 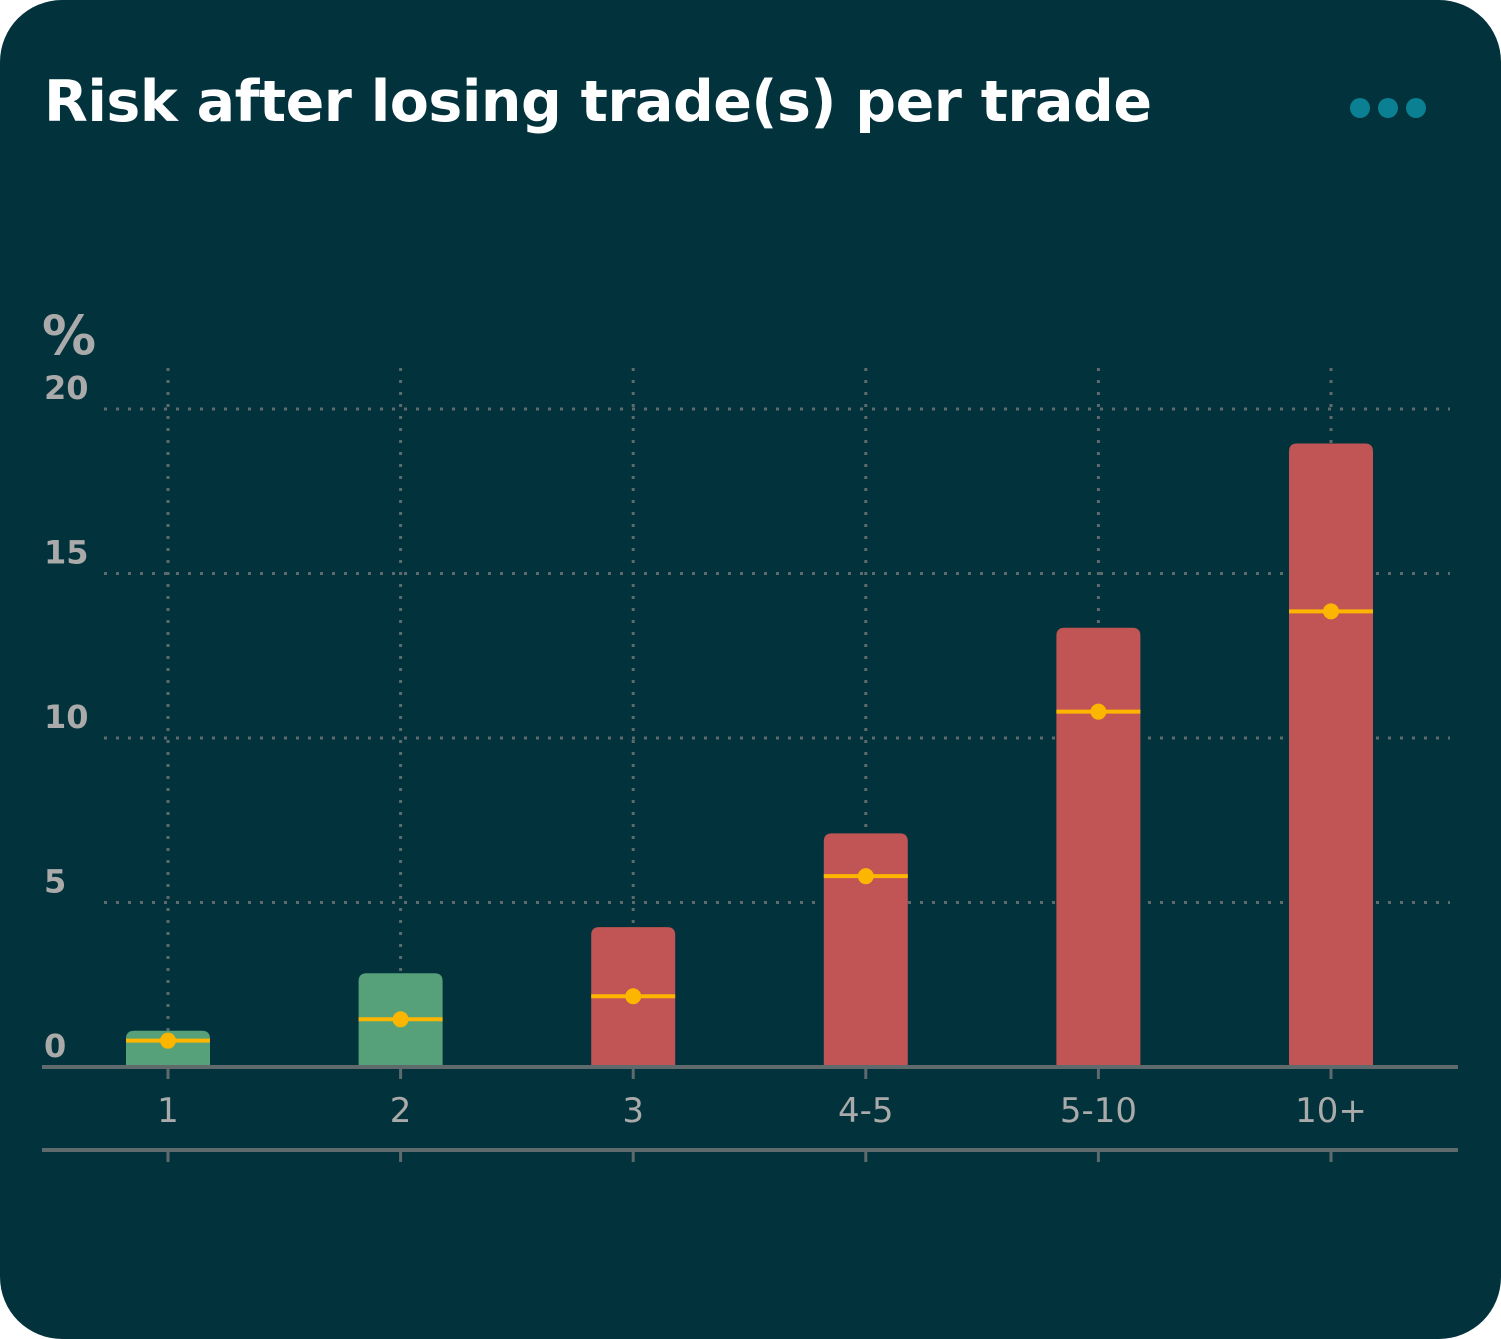 What do you see at coordinates (1331, 1111) in the screenshot?
I see `x-tick-label: 10+` at bounding box center [1331, 1111].